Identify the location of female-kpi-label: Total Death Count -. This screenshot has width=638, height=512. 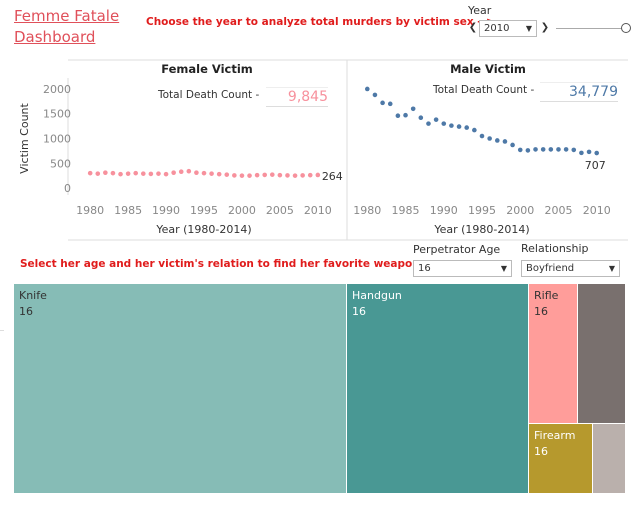
(209, 95).